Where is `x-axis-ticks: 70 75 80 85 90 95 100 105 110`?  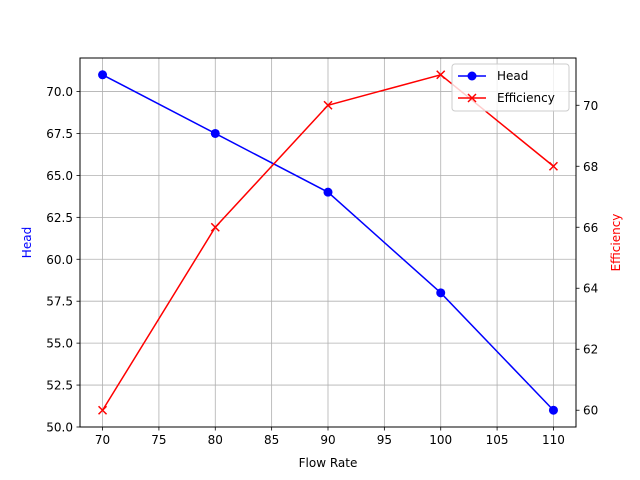
x-axis-ticks: 70 75 80 85 90 95 100 105 110 is located at coordinates (330, 437).